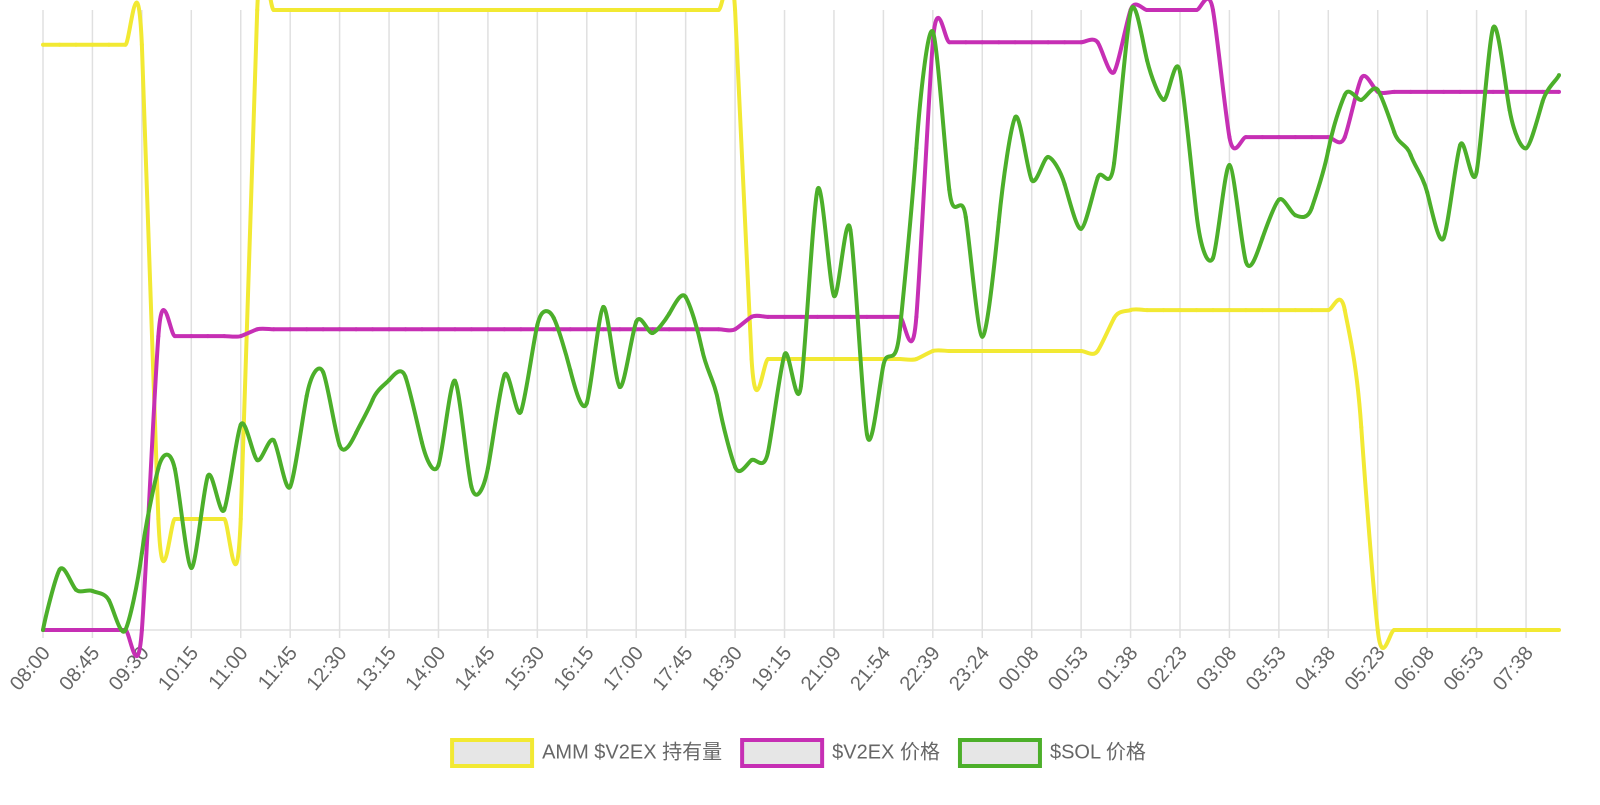 This screenshot has width=1600, height=805. What do you see at coordinates (969, 668) in the screenshot?
I see `x-tick-label: 23:24` at bounding box center [969, 668].